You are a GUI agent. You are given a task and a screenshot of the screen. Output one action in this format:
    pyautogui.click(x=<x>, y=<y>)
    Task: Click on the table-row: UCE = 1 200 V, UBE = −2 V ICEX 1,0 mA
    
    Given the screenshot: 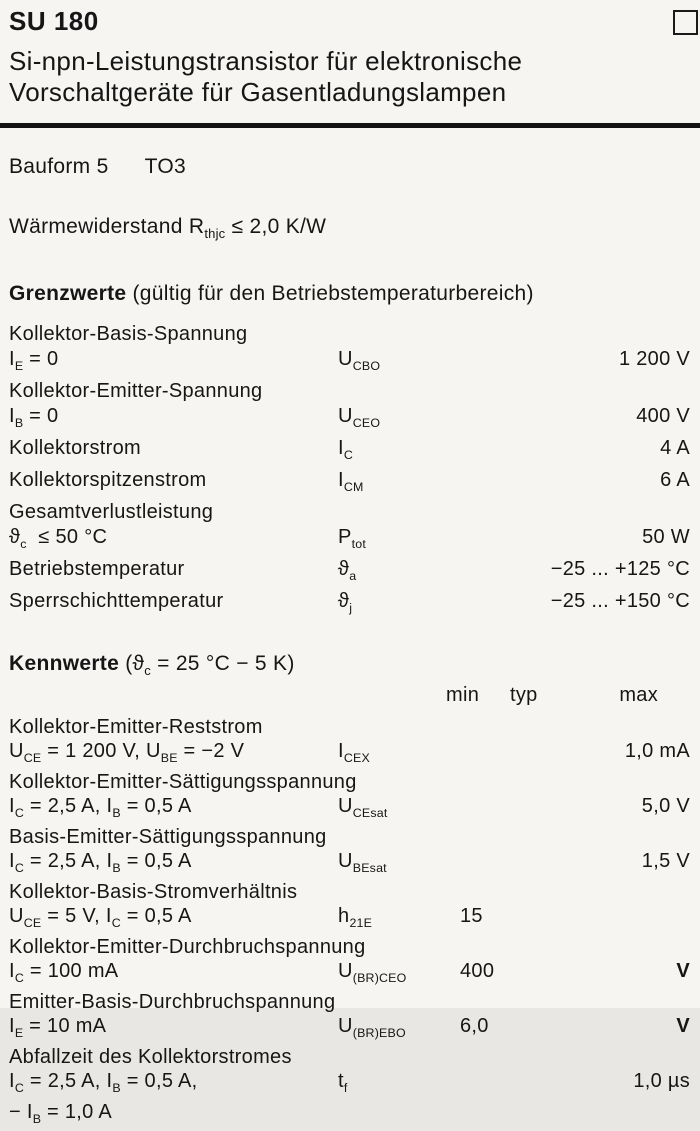 What is the action you would take?
    pyautogui.click(x=350, y=754)
    